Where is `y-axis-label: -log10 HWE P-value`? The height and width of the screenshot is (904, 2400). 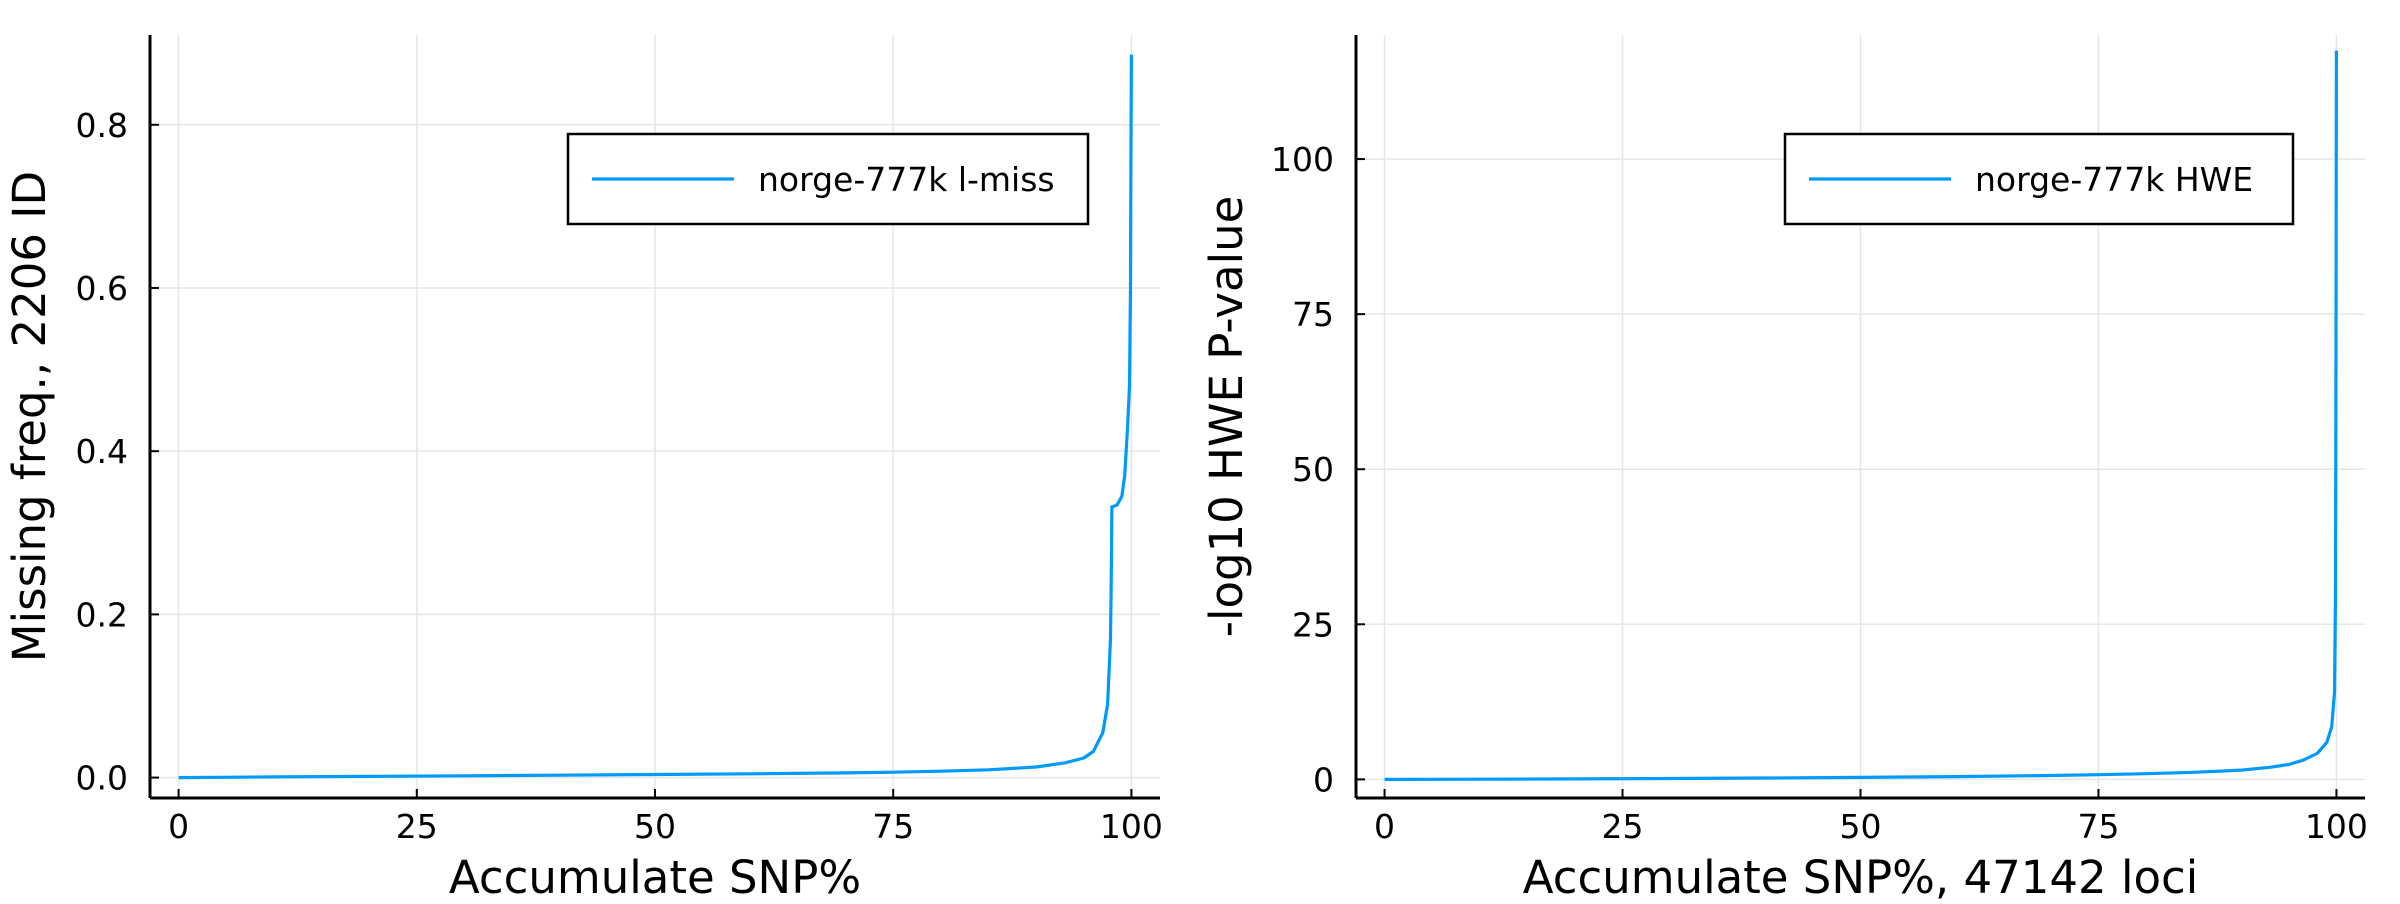 y-axis-label: -log10 HWE P-value is located at coordinates (1226, 417).